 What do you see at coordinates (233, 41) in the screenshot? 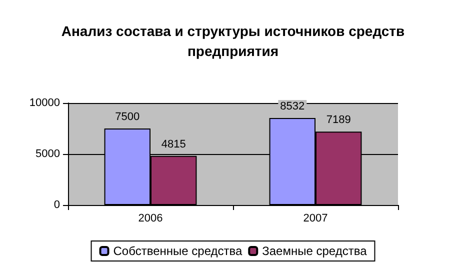
I see `chart-title: Анализ состава и структуры источников средств предприятия` at bounding box center [233, 41].